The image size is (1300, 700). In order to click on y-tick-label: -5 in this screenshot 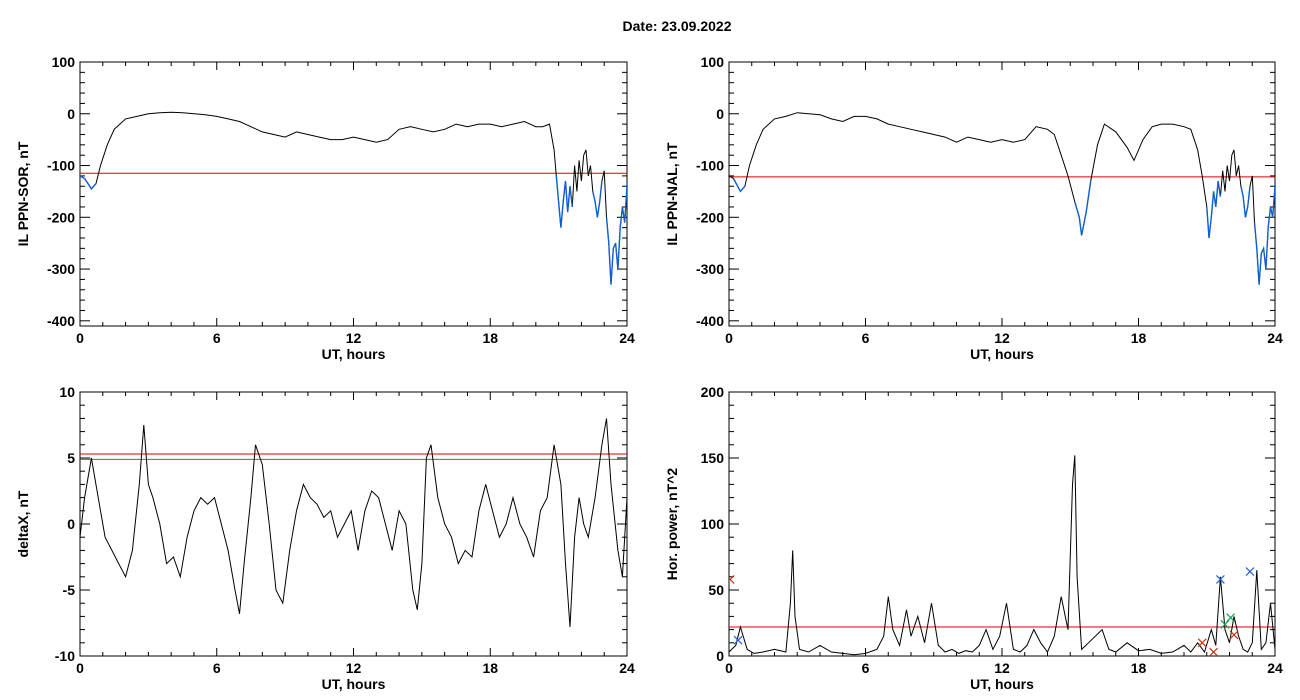, I will do `click(69, 590)`.